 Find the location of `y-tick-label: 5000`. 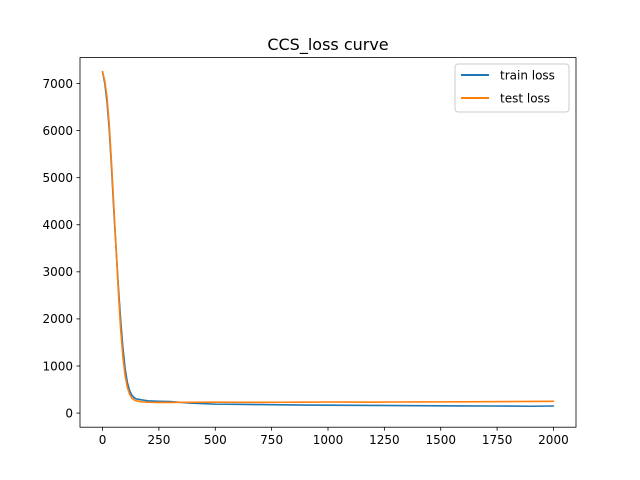

y-tick-label: 5000 is located at coordinates (57, 178).